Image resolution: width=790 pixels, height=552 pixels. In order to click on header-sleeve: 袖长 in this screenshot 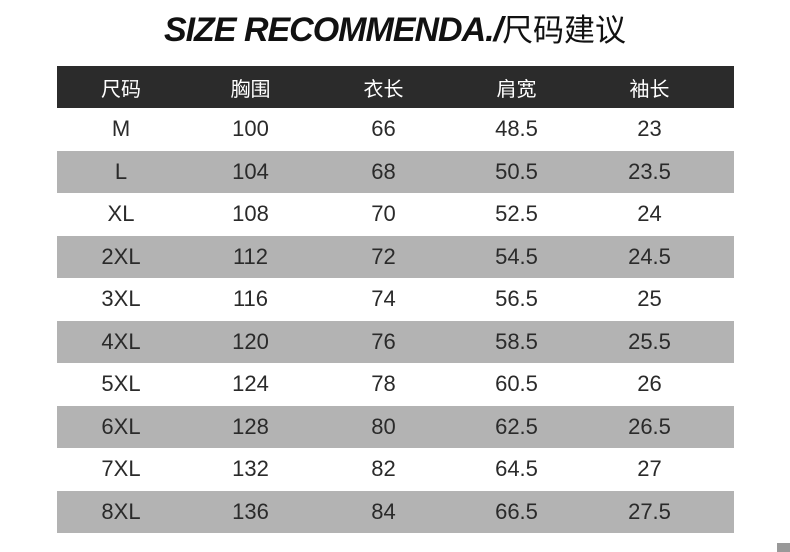, I will do `click(649, 88)`.